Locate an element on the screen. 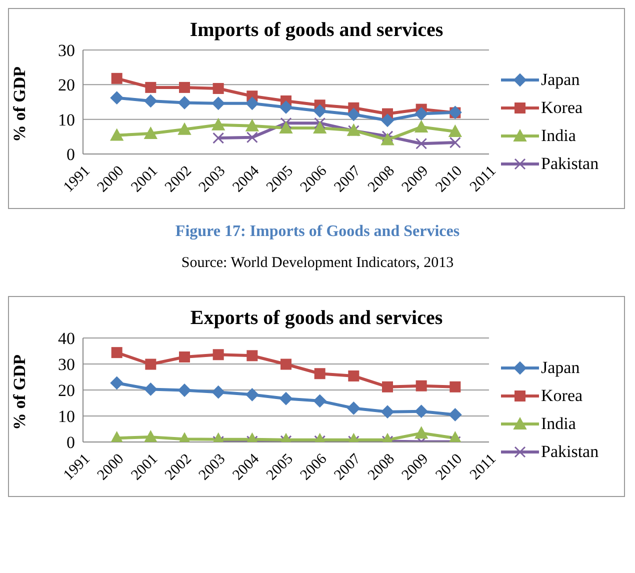  source-note: Source: World Development Indicators, 2013 is located at coordinates (317, 263).